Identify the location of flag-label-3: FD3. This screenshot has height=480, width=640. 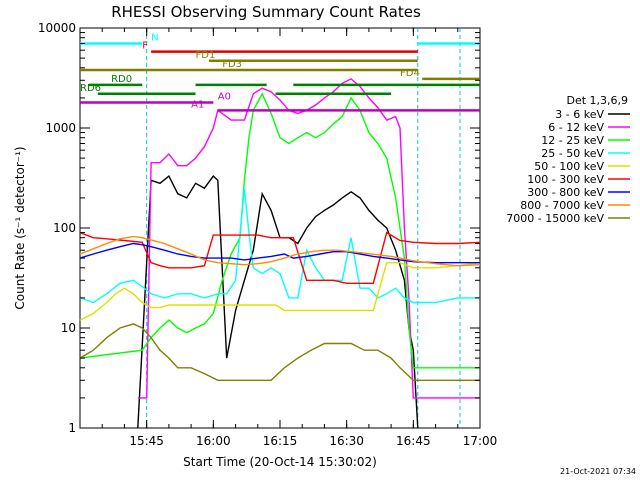
(232, 64).